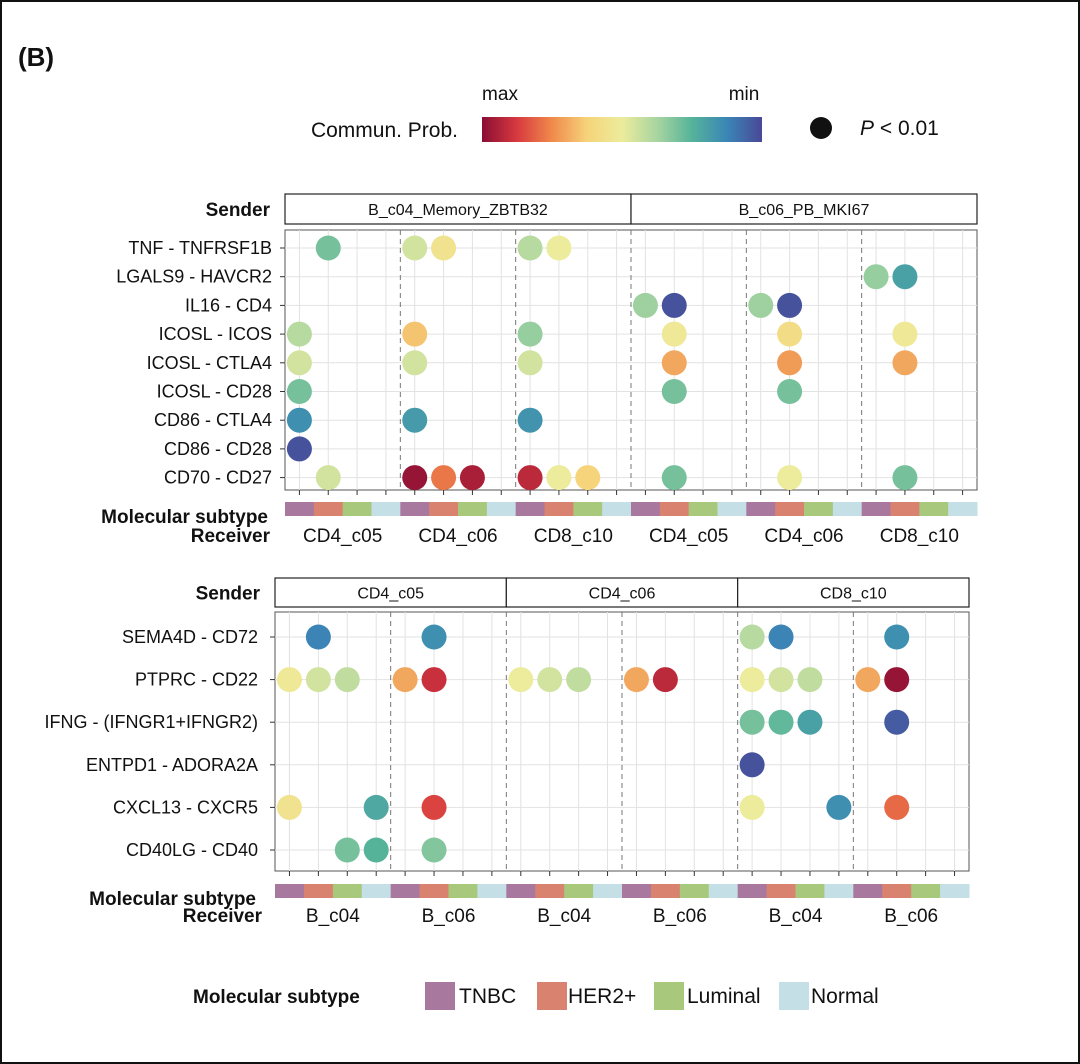 The image size is (1080, 1064). I want to click on receiver-label: B_c06, so click(680, 916).